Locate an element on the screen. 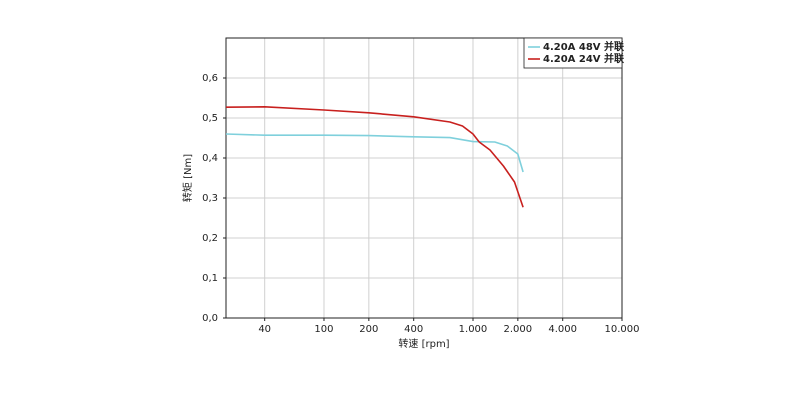 This screenshot has width=800, height=400. x-axis-label: 转速 [rpm] is located at coordinates (423, 343).